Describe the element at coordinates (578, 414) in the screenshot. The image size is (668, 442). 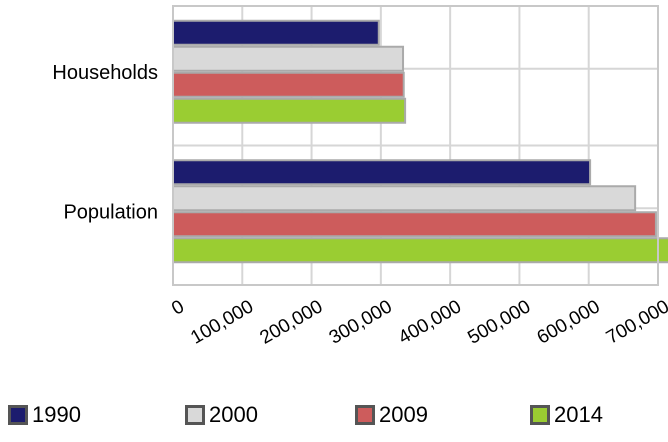
I see `legend-label: 2014` at that location.